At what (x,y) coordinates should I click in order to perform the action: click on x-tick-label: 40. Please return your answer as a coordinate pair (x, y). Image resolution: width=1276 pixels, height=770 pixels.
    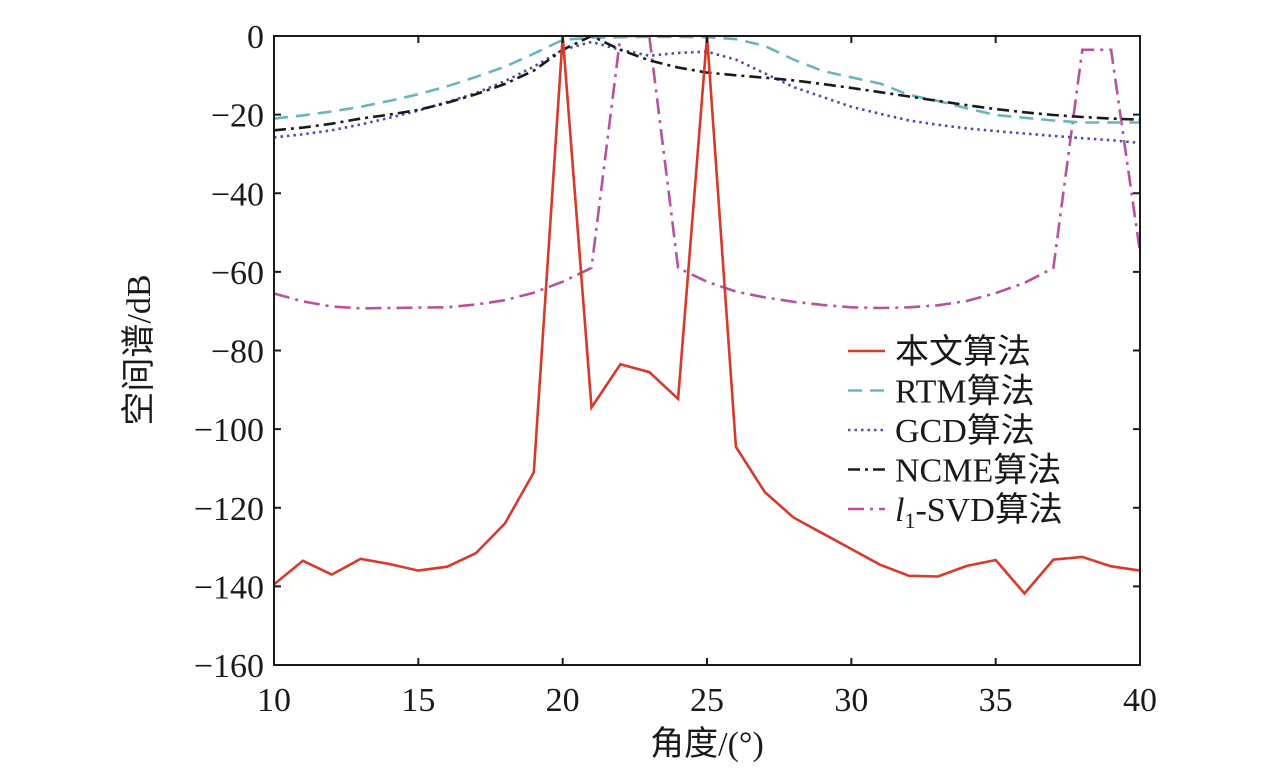
    Looking at the image, I should click on (1140, 700).